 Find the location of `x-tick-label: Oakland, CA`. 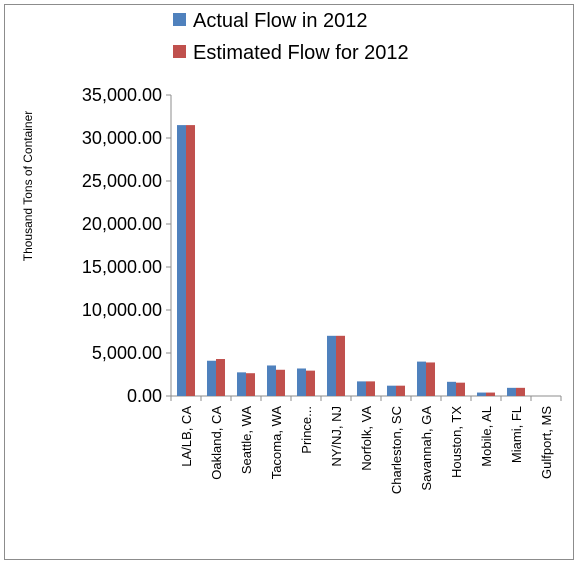

x-tick-label: Oakland, CA is located at coordinates (216, 443).